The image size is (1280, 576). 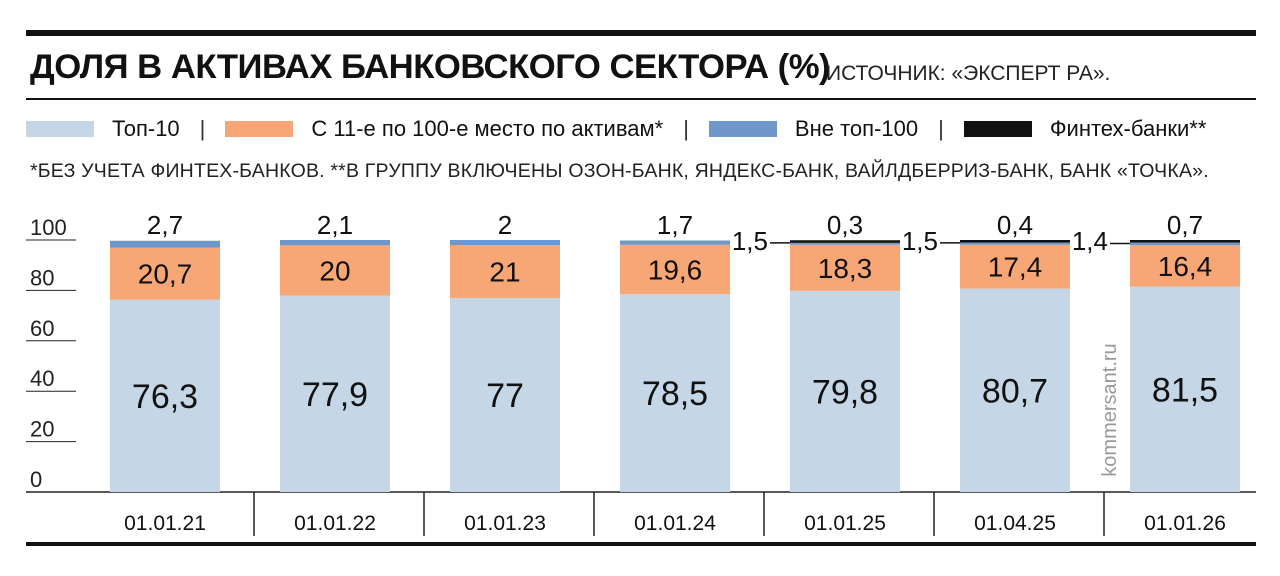 I want to click on legend-label-outside-top100: Вне топ-100, so click(x=856, y=128).